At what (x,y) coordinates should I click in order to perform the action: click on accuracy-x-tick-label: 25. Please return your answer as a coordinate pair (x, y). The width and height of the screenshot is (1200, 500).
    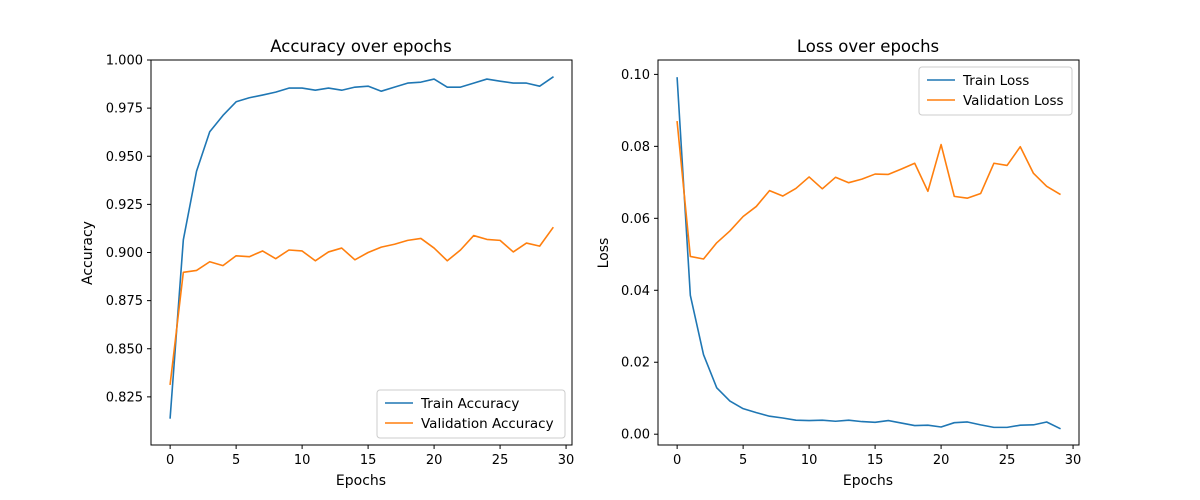
    Looking at the image, I should click on (500, 460).